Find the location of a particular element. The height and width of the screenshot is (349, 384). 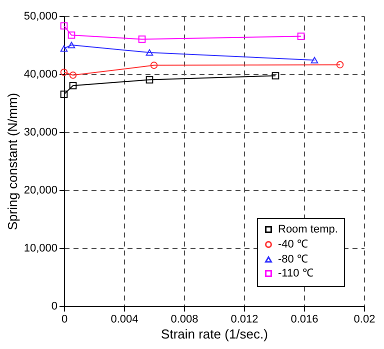

x-tick-label: 0.02 is located at coordinates (365, 320).